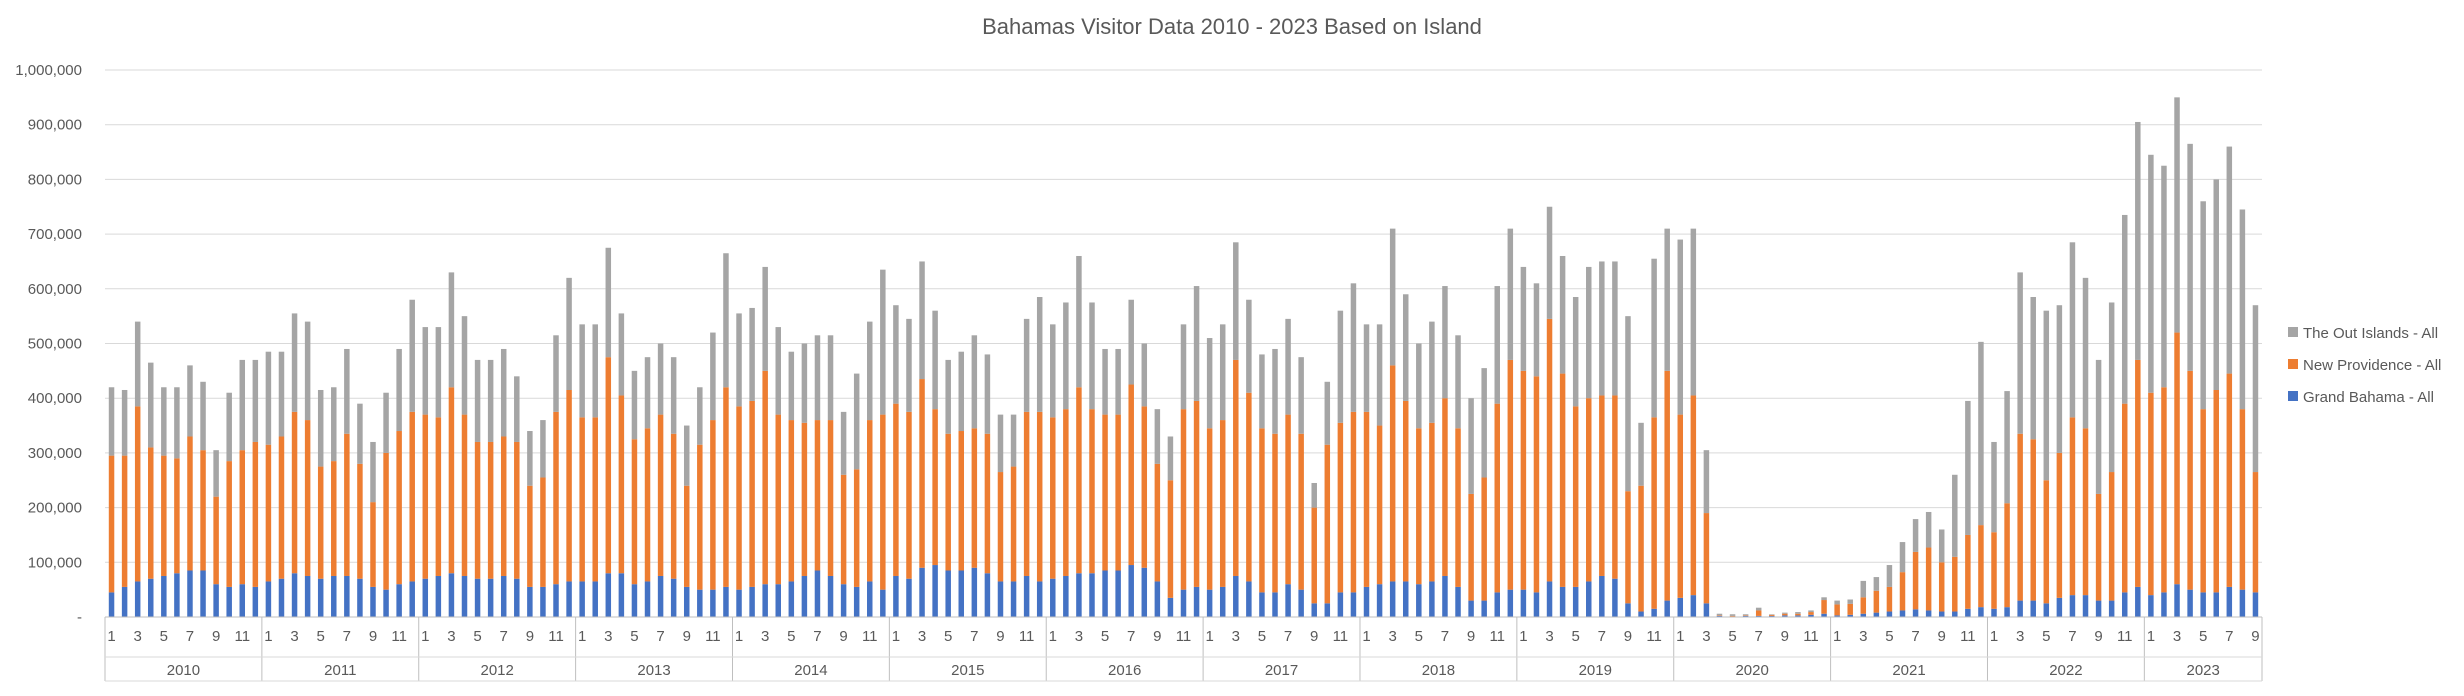 Image resolution: width=2464 pixels, height=696 pixels. I want to click on x-year-label: 2022, so click(2065, 670).